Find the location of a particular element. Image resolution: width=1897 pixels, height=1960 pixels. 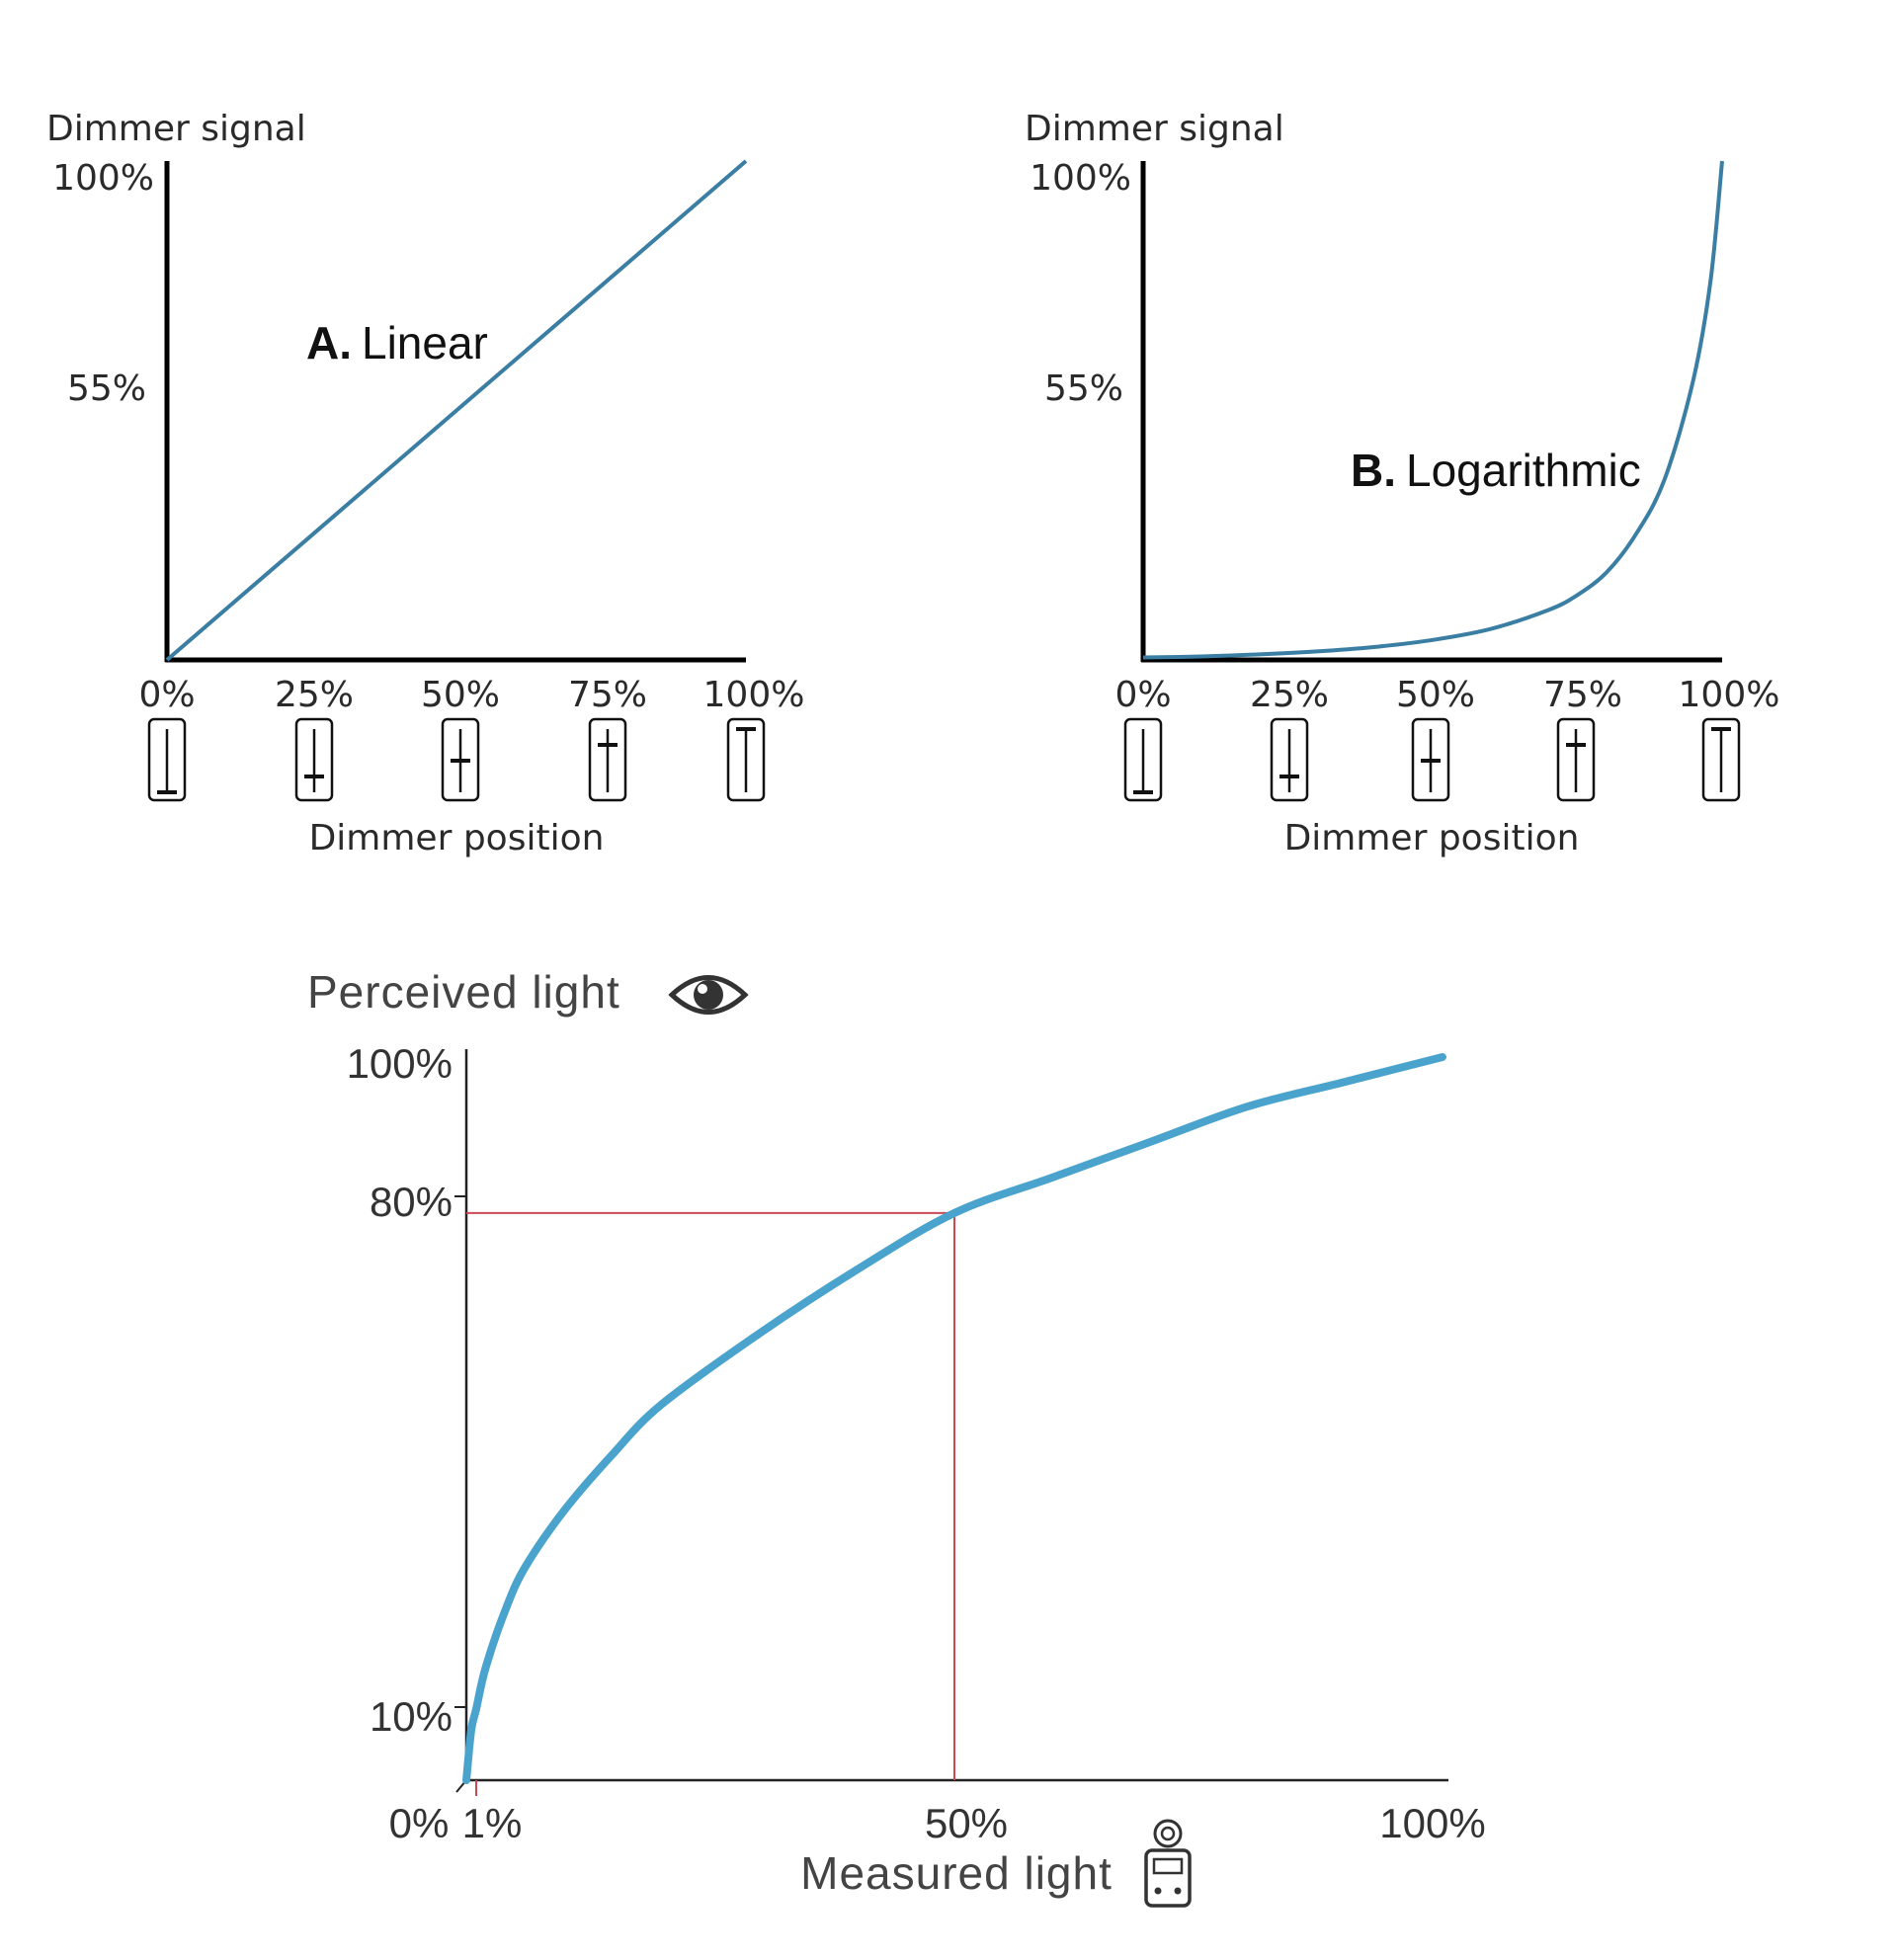

chart-c-y-tick-100: 100% is located at coordinates (400, 1063).